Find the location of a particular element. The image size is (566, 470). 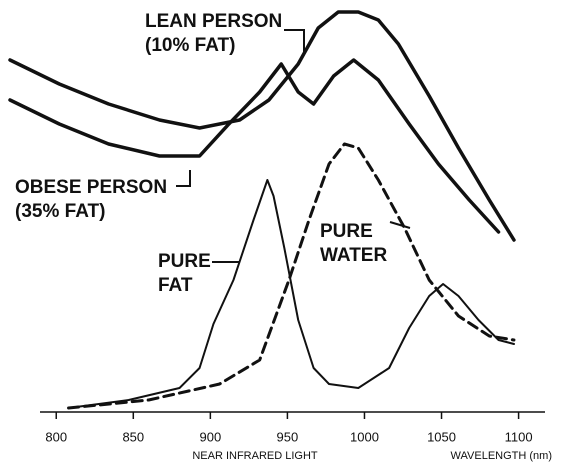

x-tick-label: 800 is located at coordinates (56, 436).